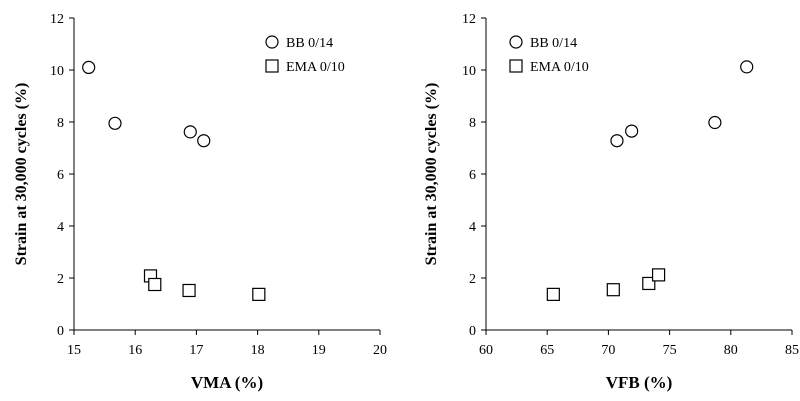  What do you see at coordinates (731, 350) in the screenshot?
I see `x-tick-label: 80` at bounding box center [731, 350].